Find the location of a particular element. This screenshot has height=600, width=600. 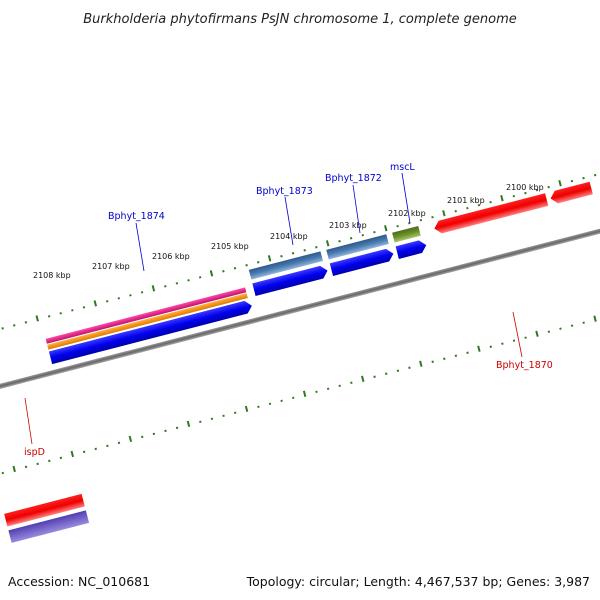

kbp-label-2104: 2104 kbp is located at coordinates (289, 236).